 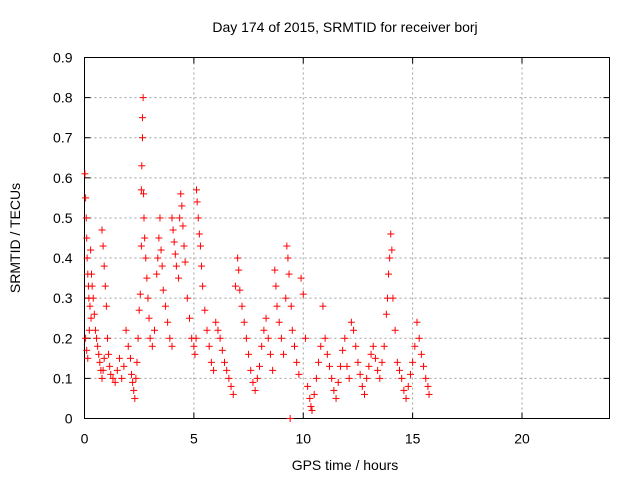 I want to click on y-tick-label: 0.6, so click(x=63, y=178).